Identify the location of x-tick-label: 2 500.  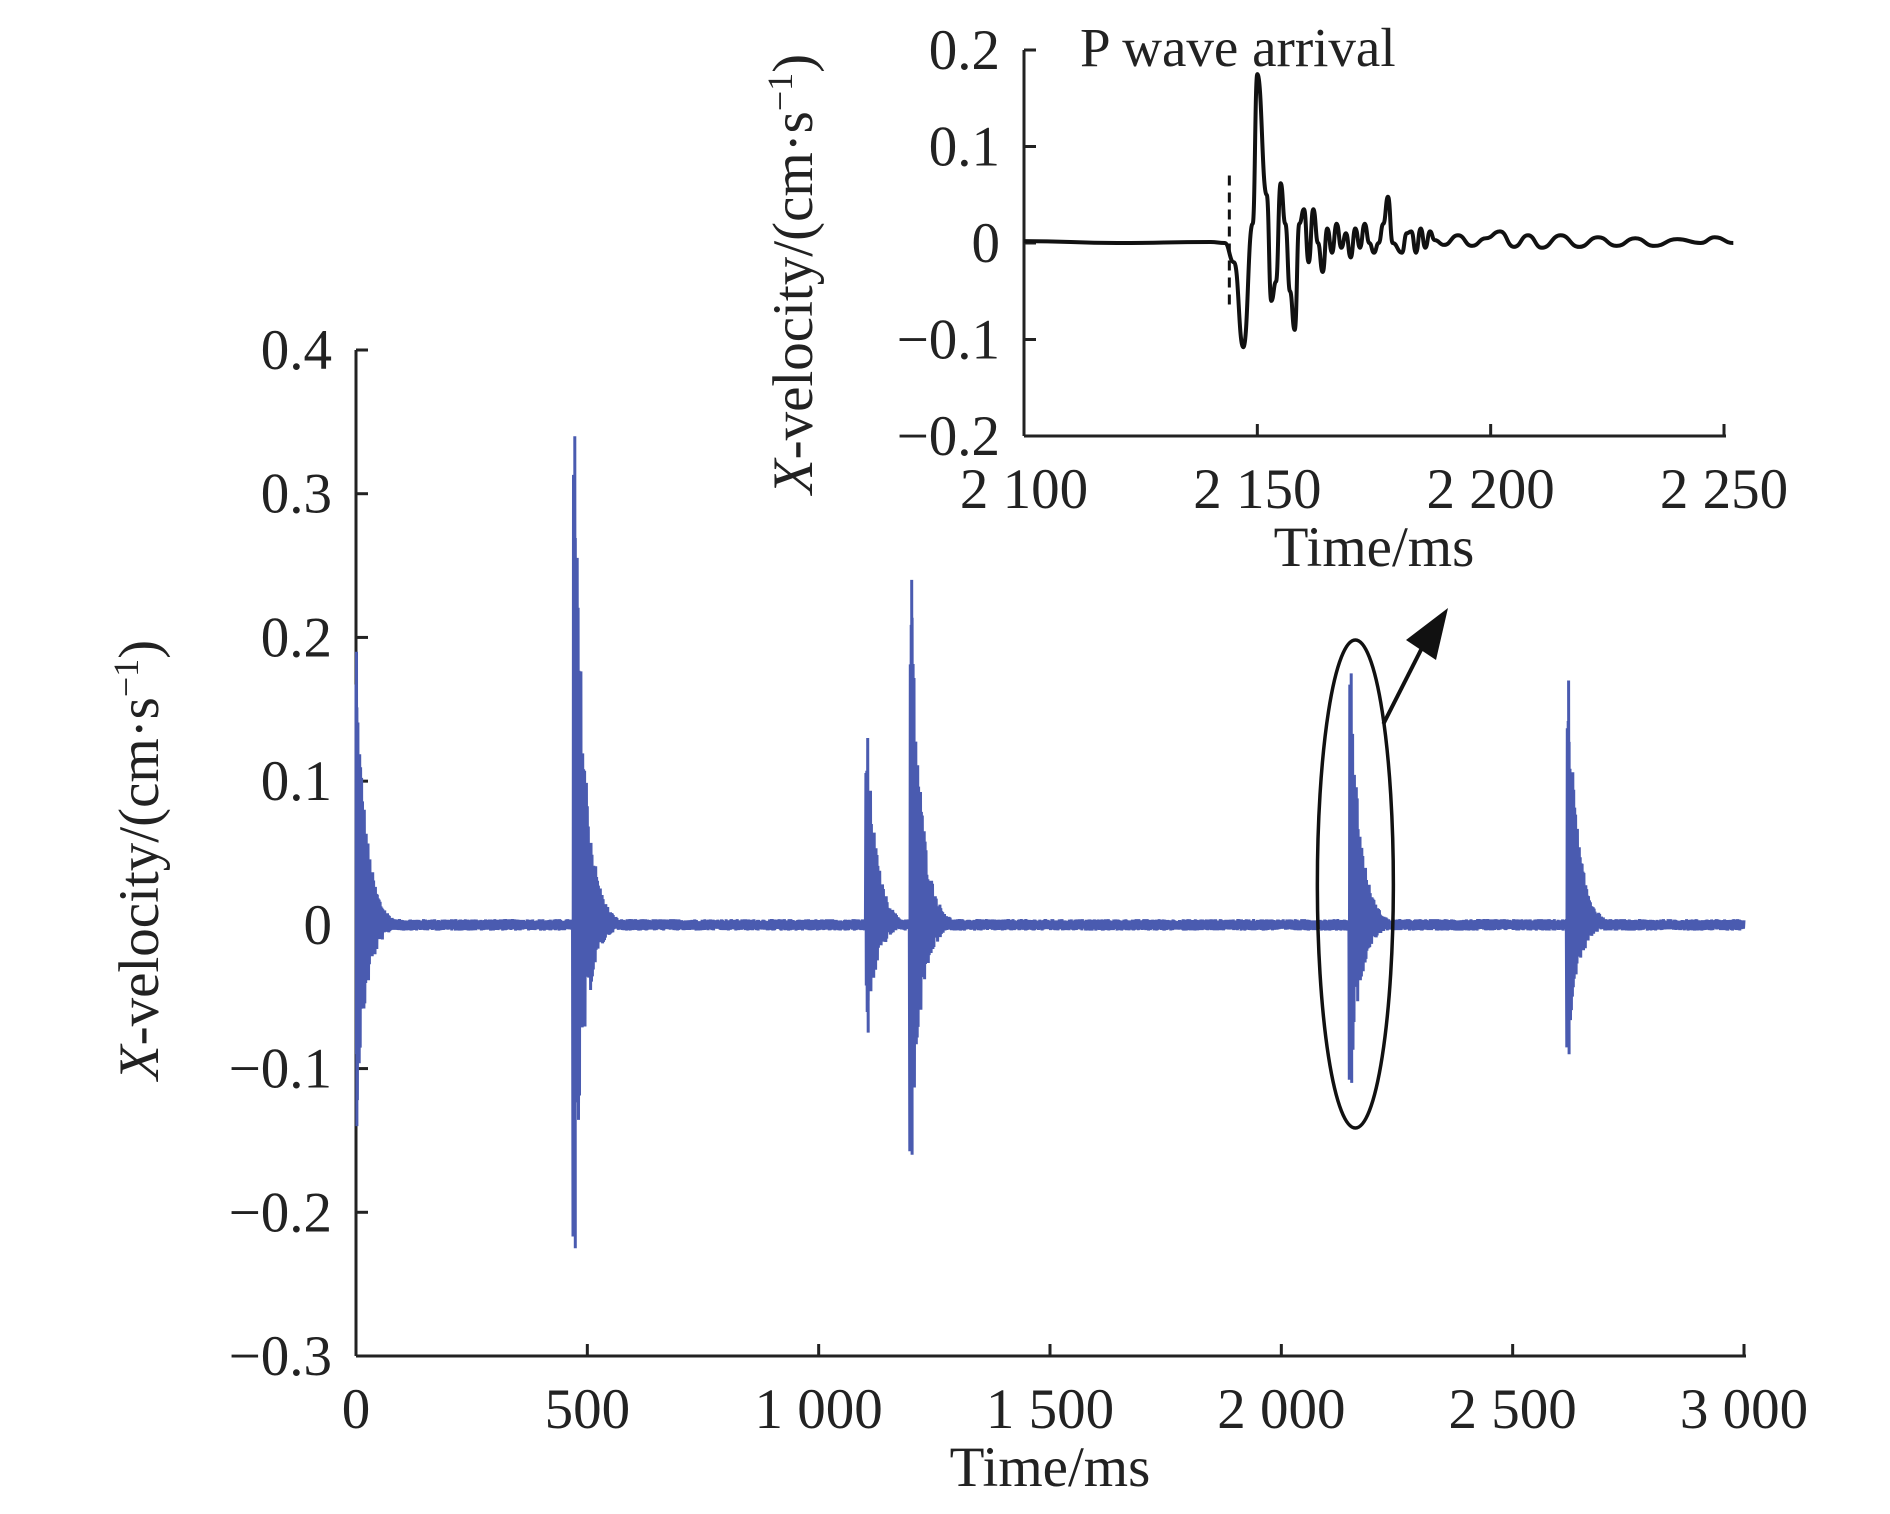
(1513, 1409).